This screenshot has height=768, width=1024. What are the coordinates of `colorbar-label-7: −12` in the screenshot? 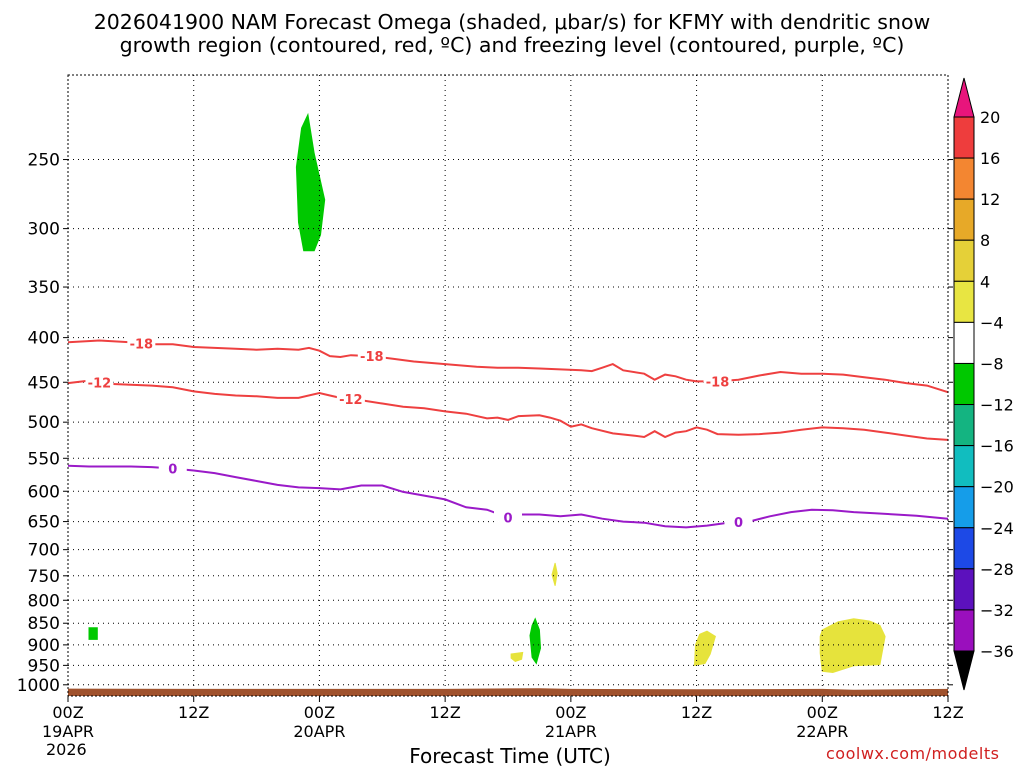 It's located at (997, 405).